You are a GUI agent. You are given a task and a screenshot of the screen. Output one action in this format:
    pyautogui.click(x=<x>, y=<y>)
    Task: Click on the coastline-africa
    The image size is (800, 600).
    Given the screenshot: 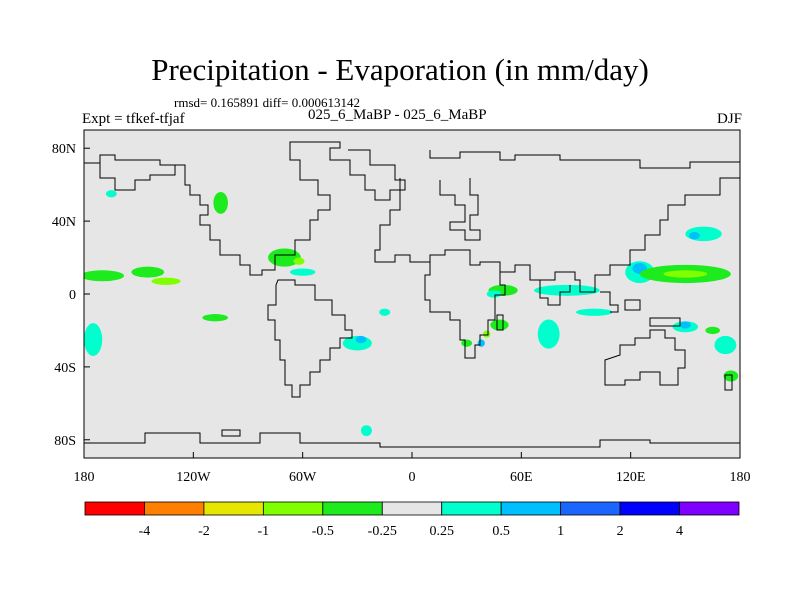 What is the action you would take?
    pyautogui.click(x=465, y=310)
    